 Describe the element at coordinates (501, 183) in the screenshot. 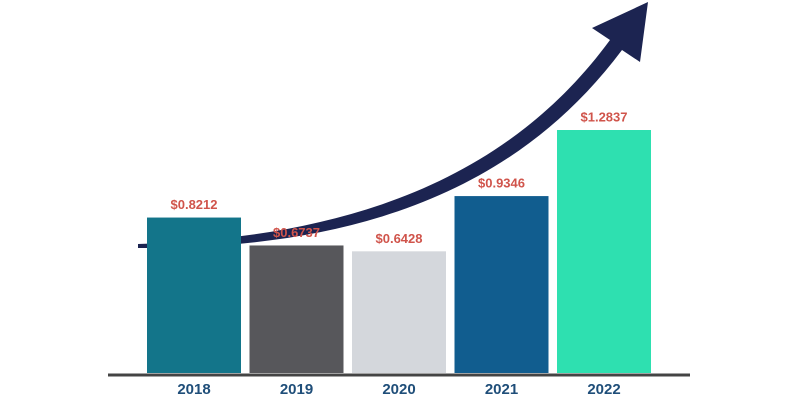

I see `value-label: $0.9346` at that location.